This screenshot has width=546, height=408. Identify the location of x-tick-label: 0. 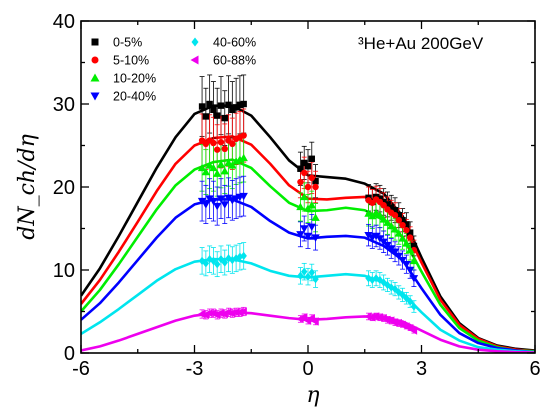
(307, 369).